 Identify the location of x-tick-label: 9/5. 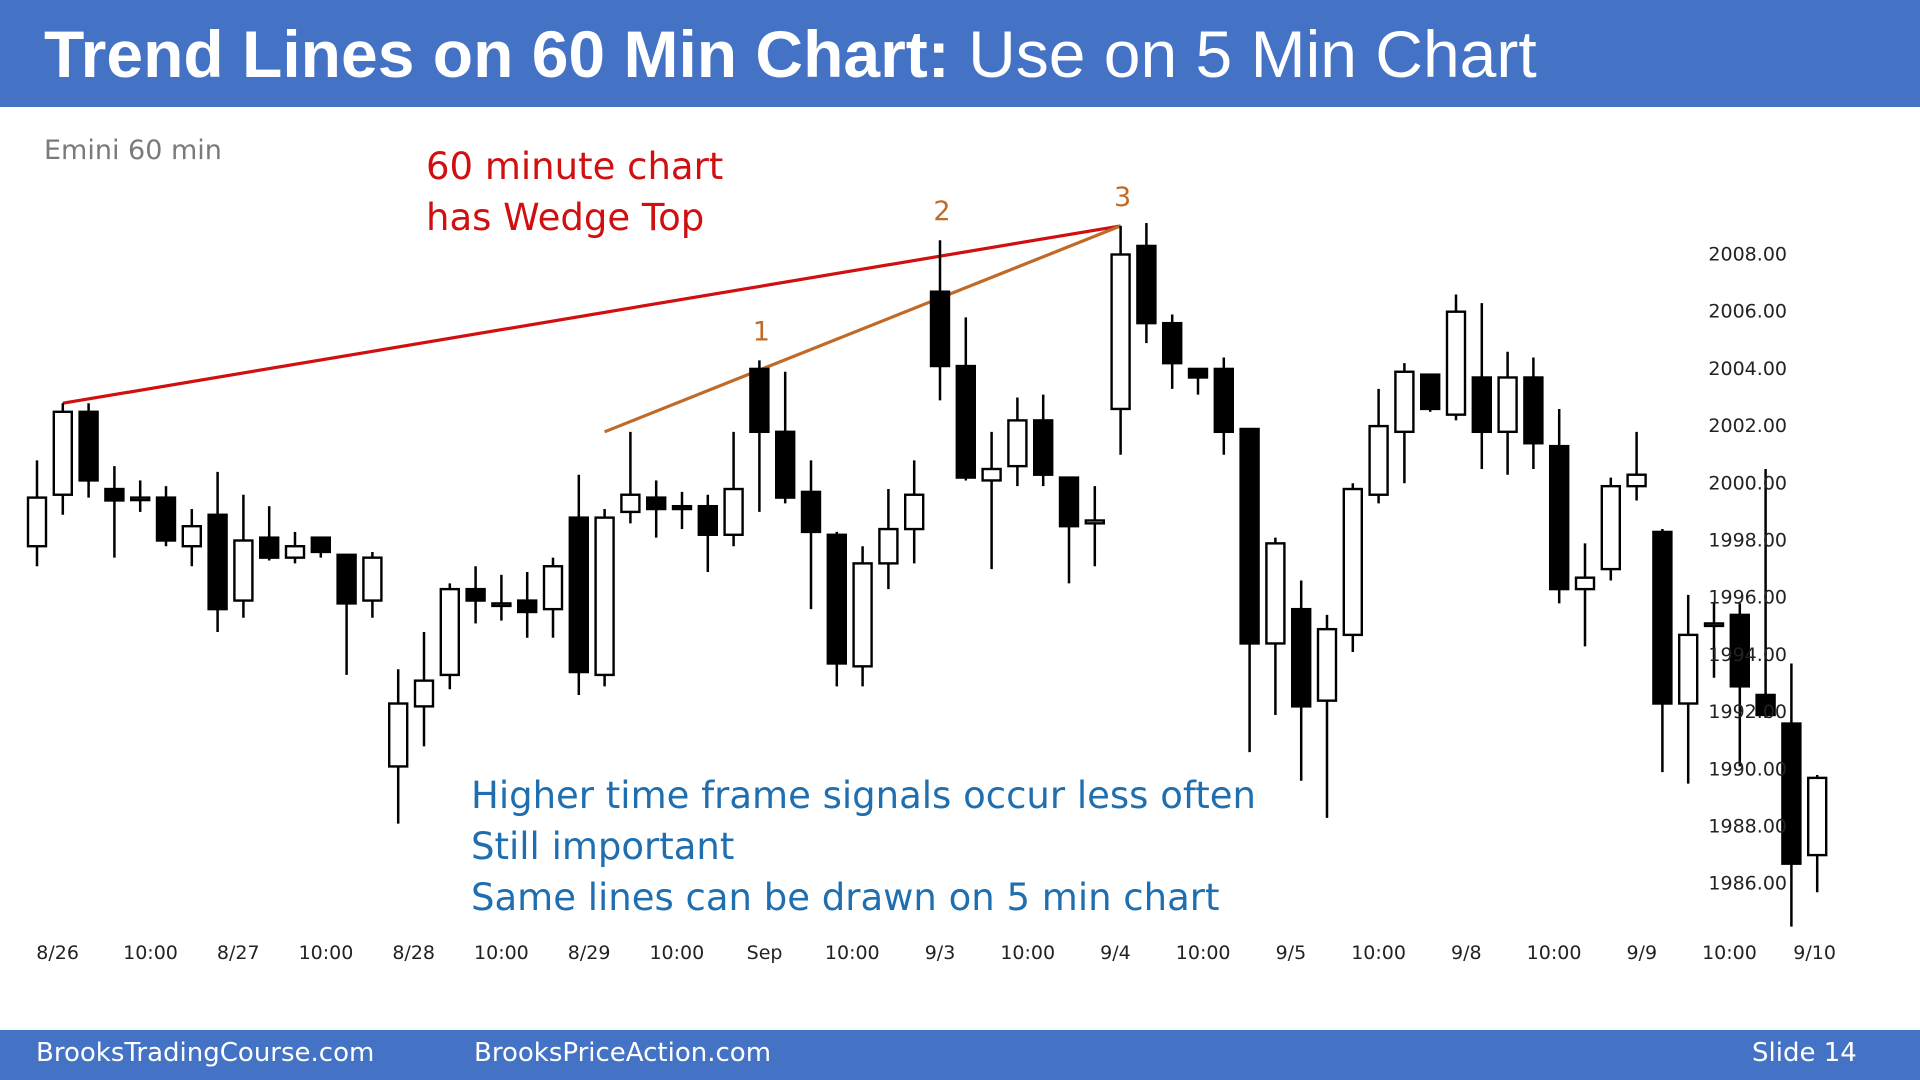
(1291, 953).